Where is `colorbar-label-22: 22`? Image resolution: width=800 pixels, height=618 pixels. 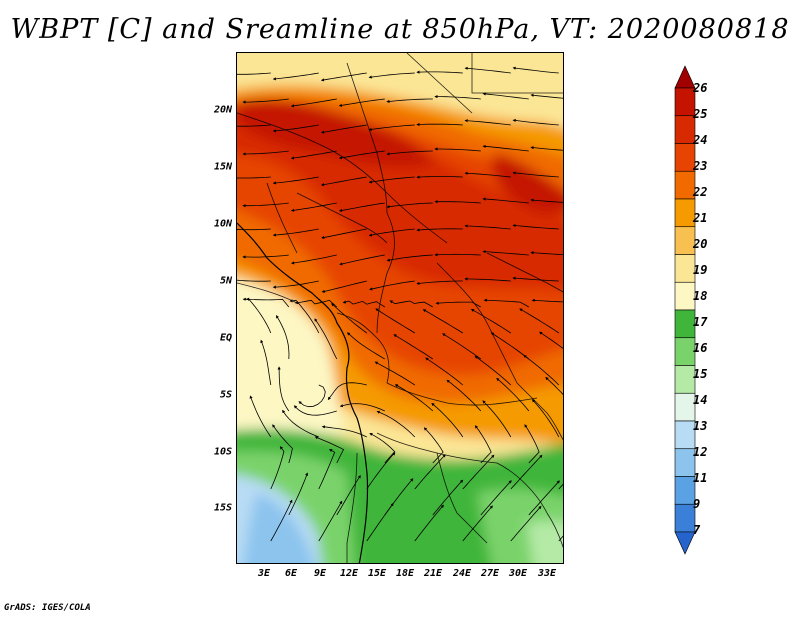
colorbar-label-22: 22 is located at coordinates (700, 192).